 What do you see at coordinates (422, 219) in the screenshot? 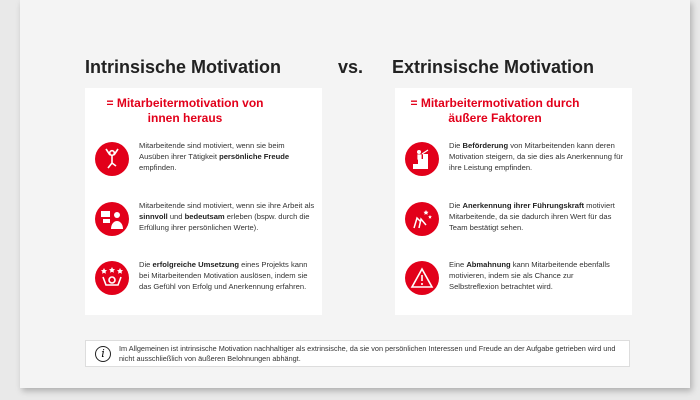
I see `applause-hands-icon` at bounding box center [422, 219].